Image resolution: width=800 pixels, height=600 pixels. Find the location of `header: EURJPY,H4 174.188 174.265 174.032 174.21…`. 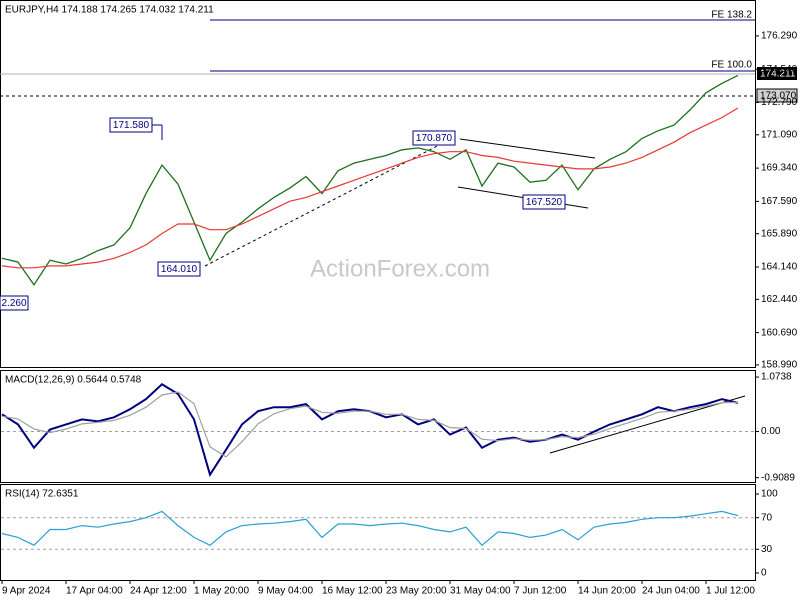

header: EURJPY,H4 174.188 174.265 174.032 174.21… is located at coordinates (109, 10).